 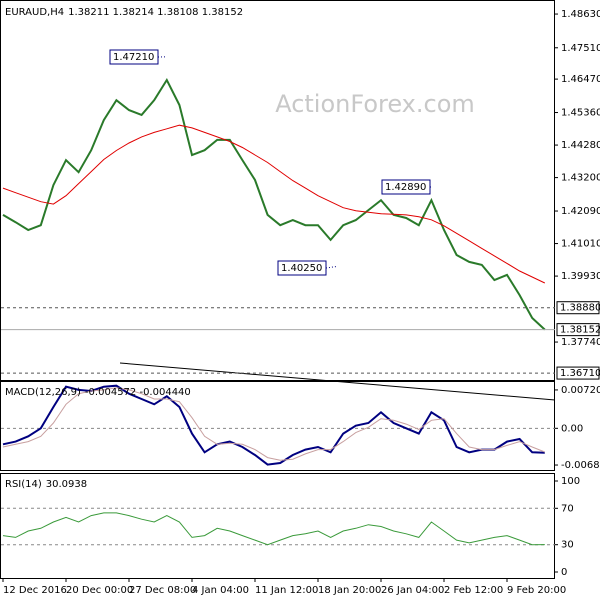 I want to click on y-tick-label: 100, so click(x=570, y=481).